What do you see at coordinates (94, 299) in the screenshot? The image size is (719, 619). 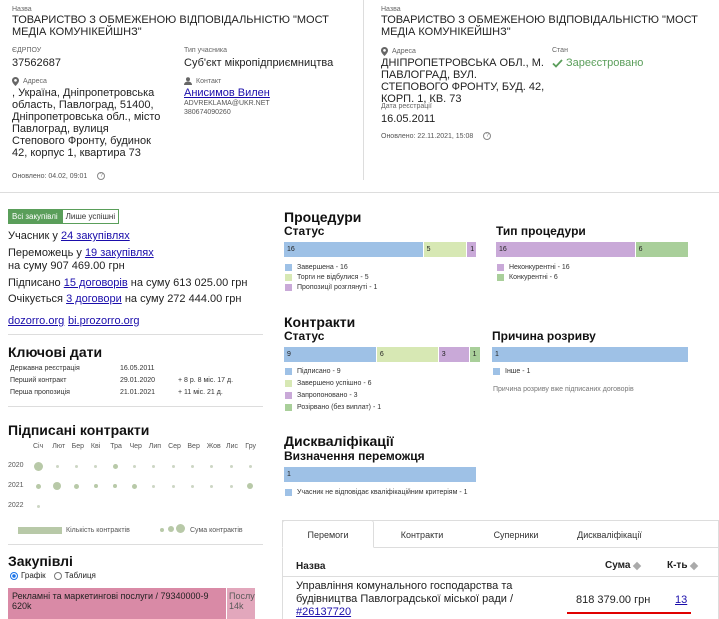 I see `expected-link: 3 договори` at bounding box center [94, 299].